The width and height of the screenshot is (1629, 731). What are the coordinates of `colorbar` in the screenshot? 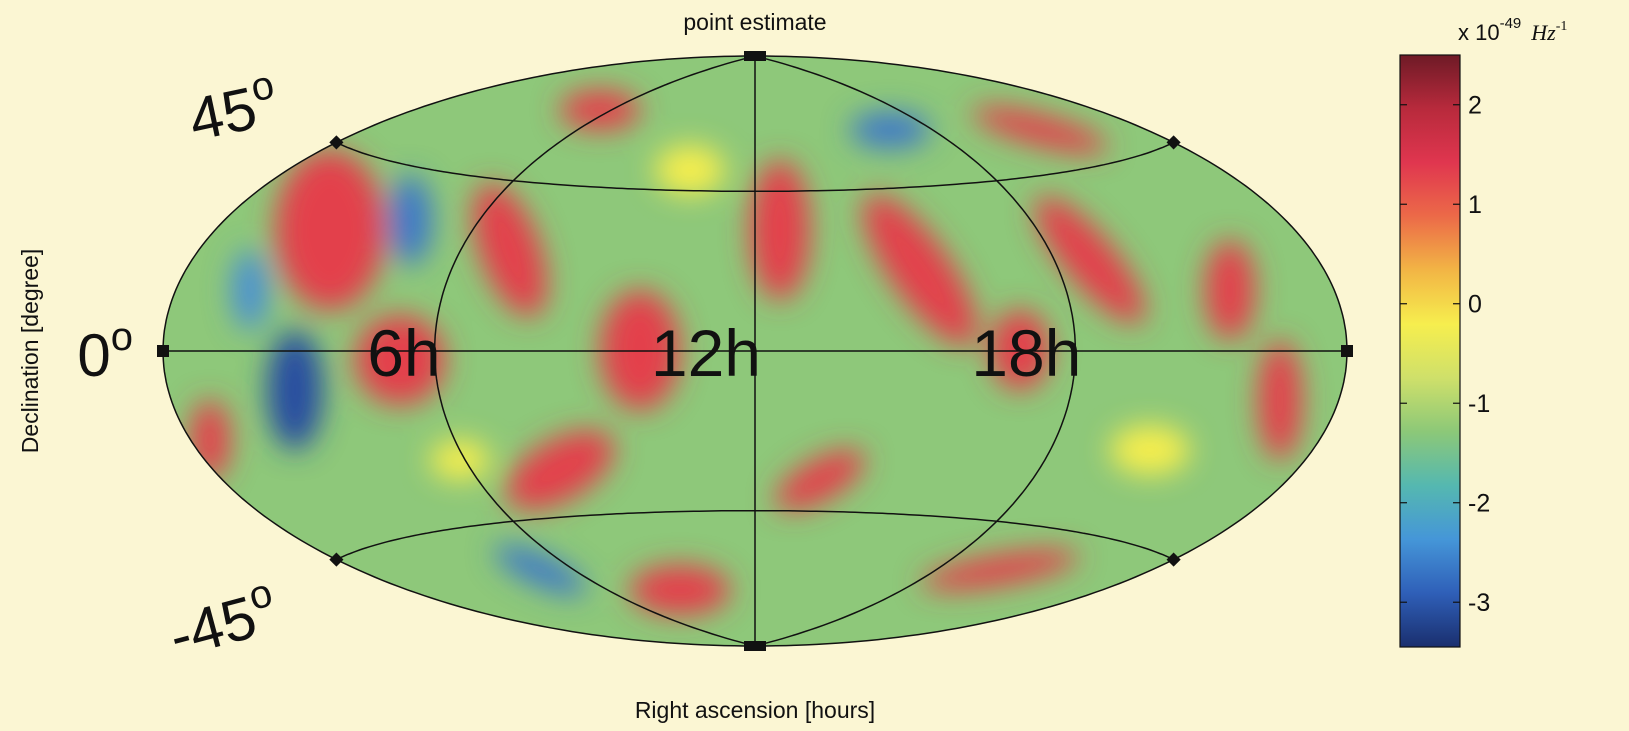 It's located at (1430, 351).